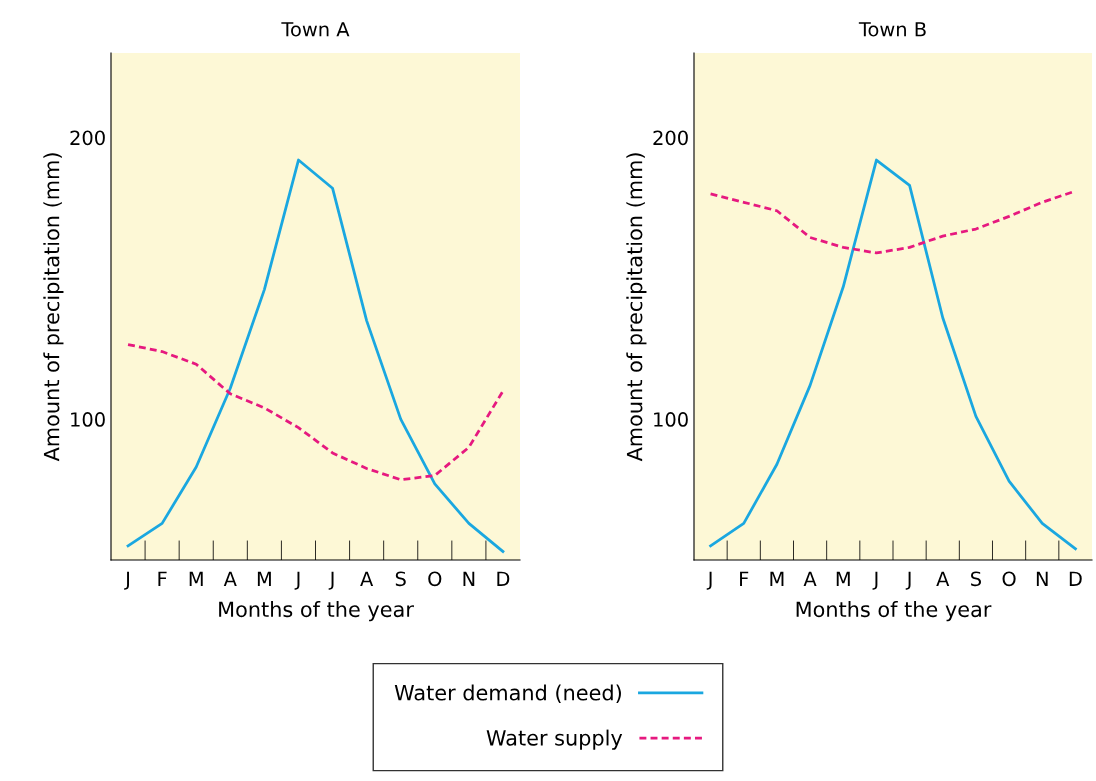  Describe the element at coordinates (892, 29) in the screenshot. I see `chart-title: Town B` at that location.